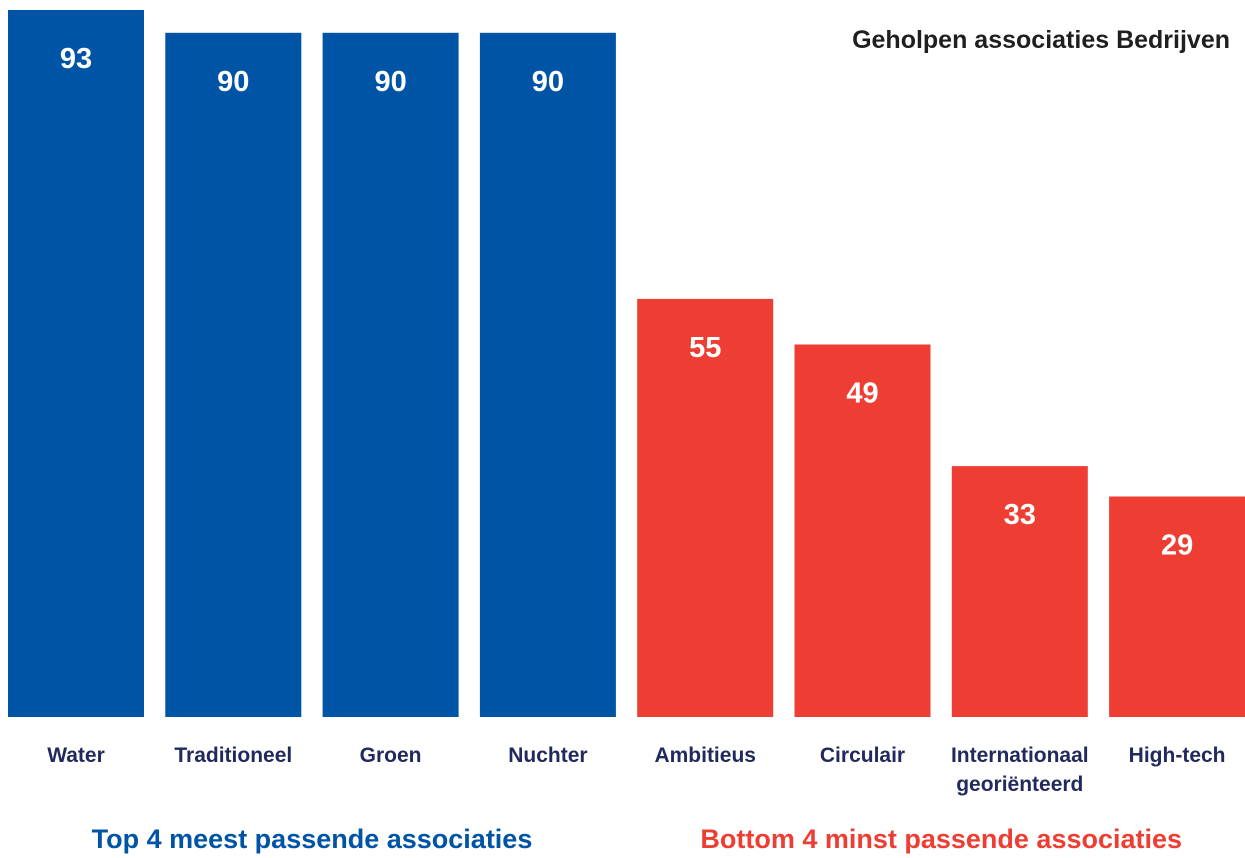 Image resolution: width=1245 pixels, height=858 pixels. Describe the element at coordinates (862, 530) in the screenshot. I see `bar-circulair` at that location.